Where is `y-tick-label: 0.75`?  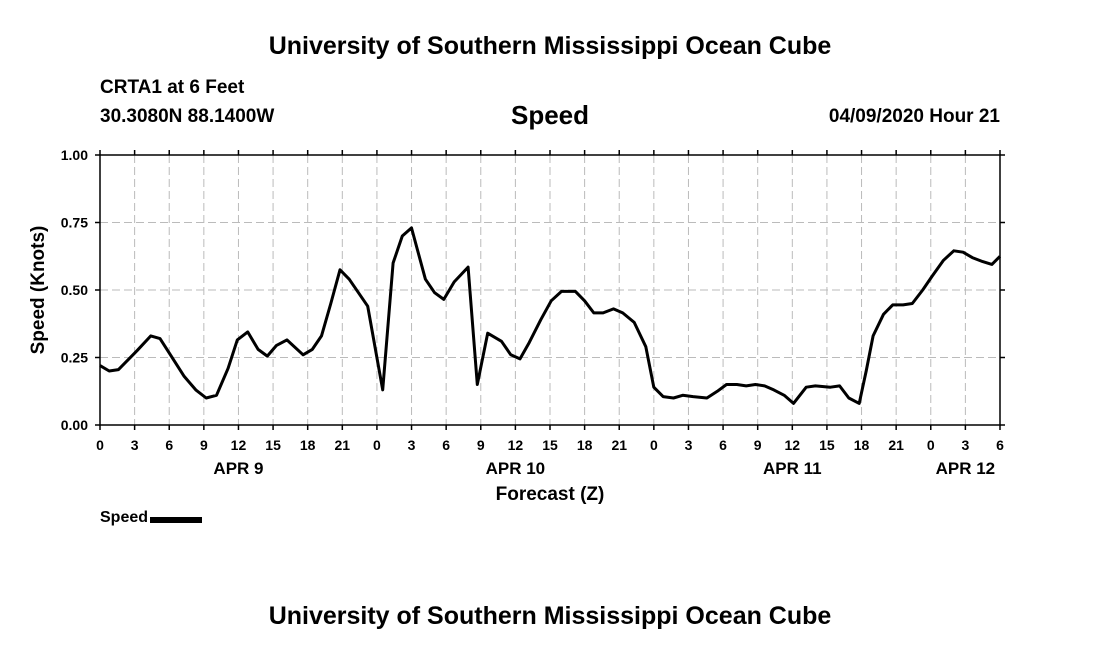
y-tick-label: 0.75 is located at coordinates (74, 223).